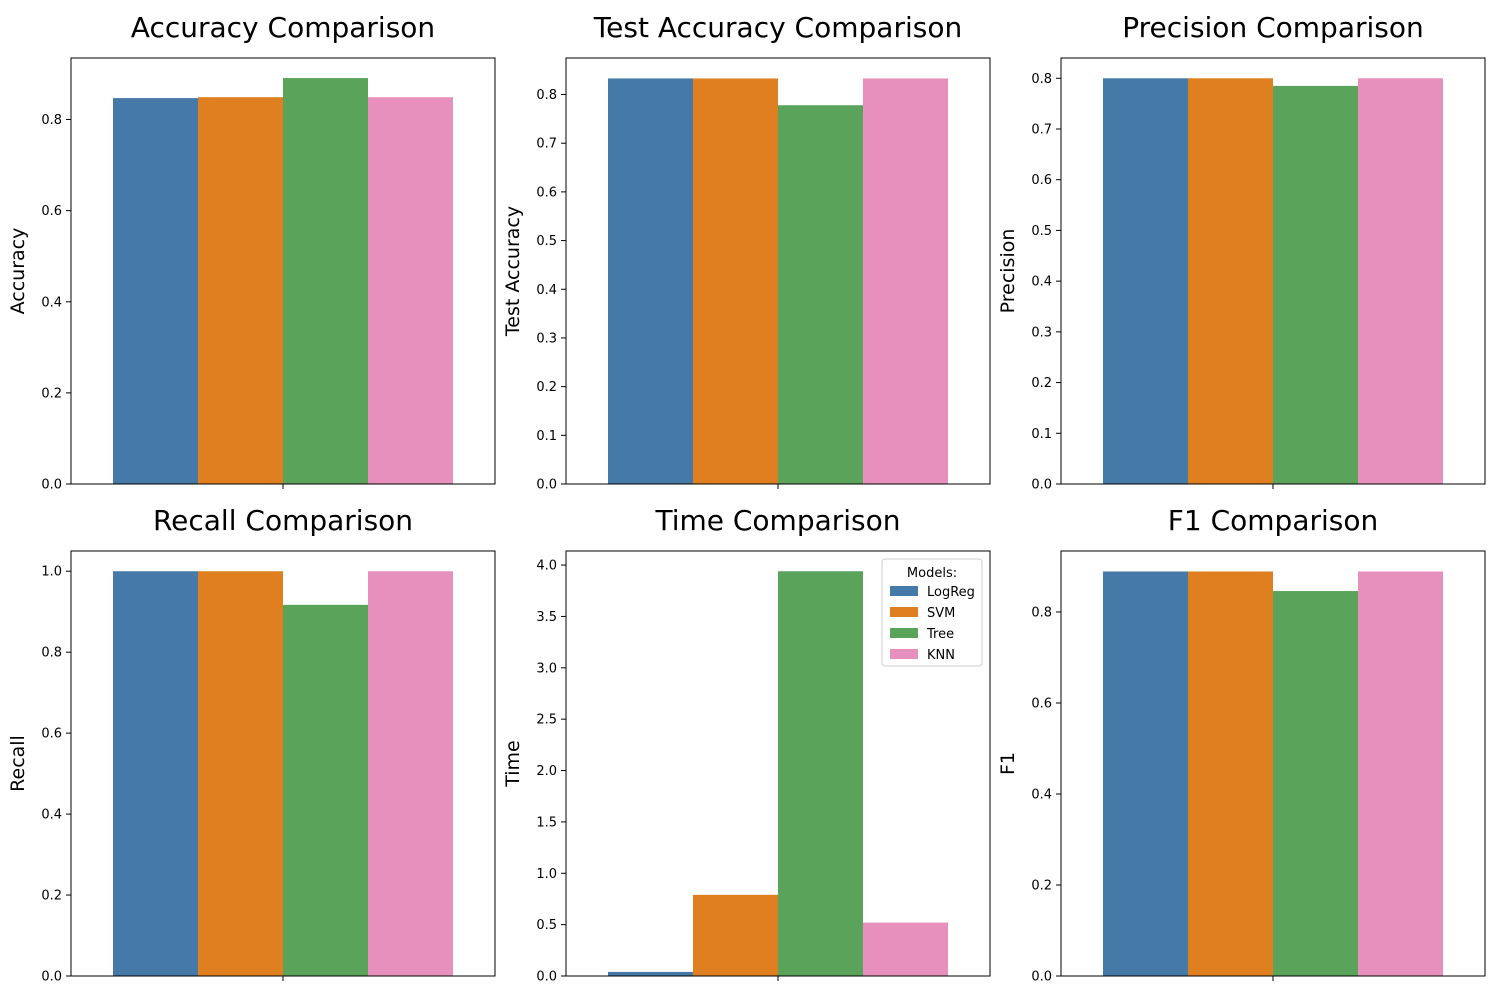  Describe the element at coordinates (513, 271) in the screenshot. I see `y-axis-label: Test Accuracy` at that location.